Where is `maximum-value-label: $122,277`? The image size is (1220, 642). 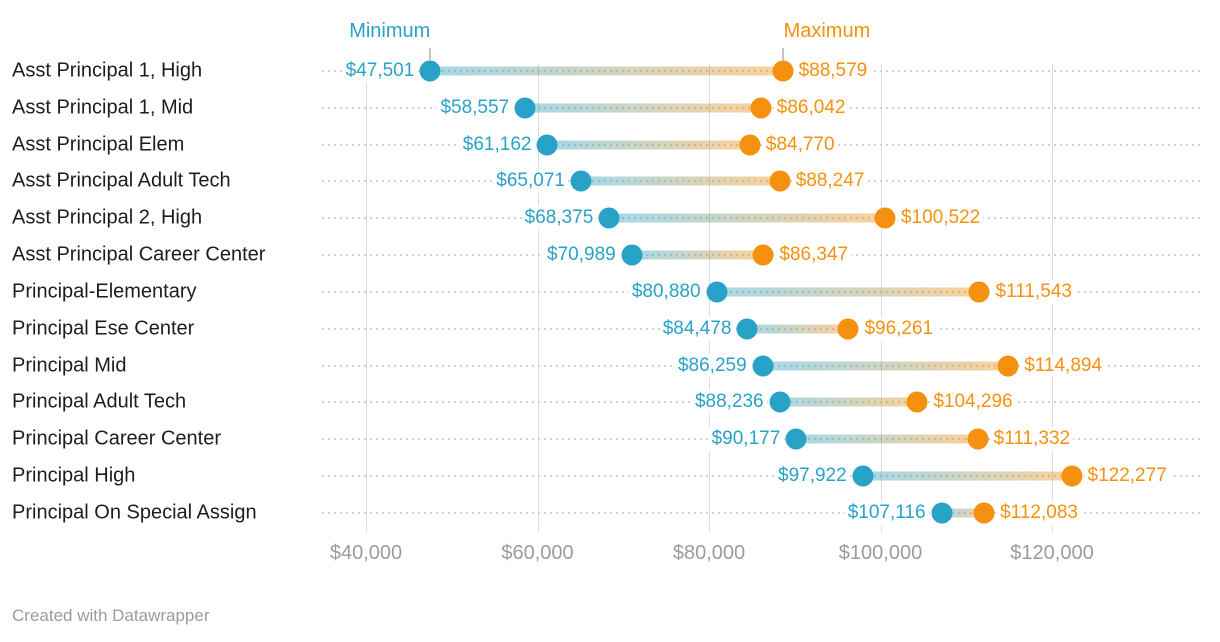
maximum-value-label: $122,277 is located at coordinates (1127, 476).